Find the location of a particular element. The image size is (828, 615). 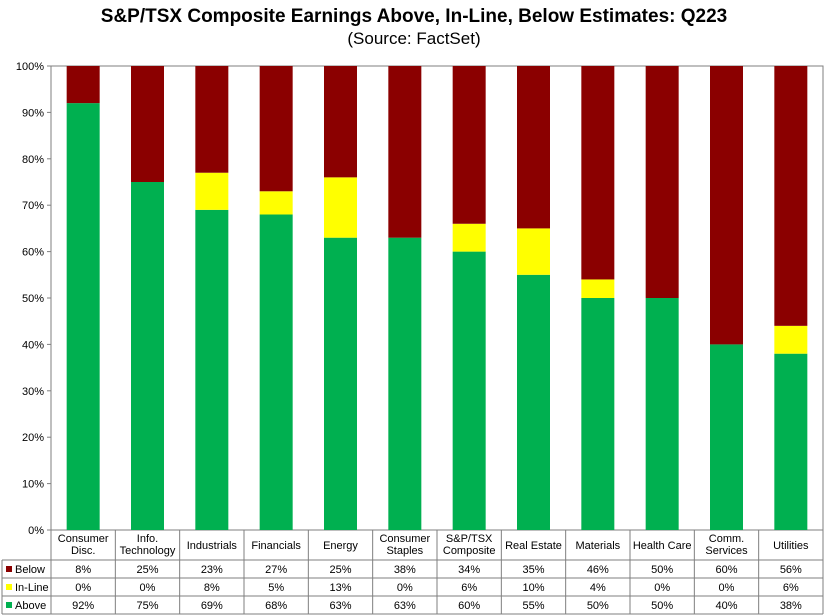

legend-key-above is located at coordinates (9, 605).